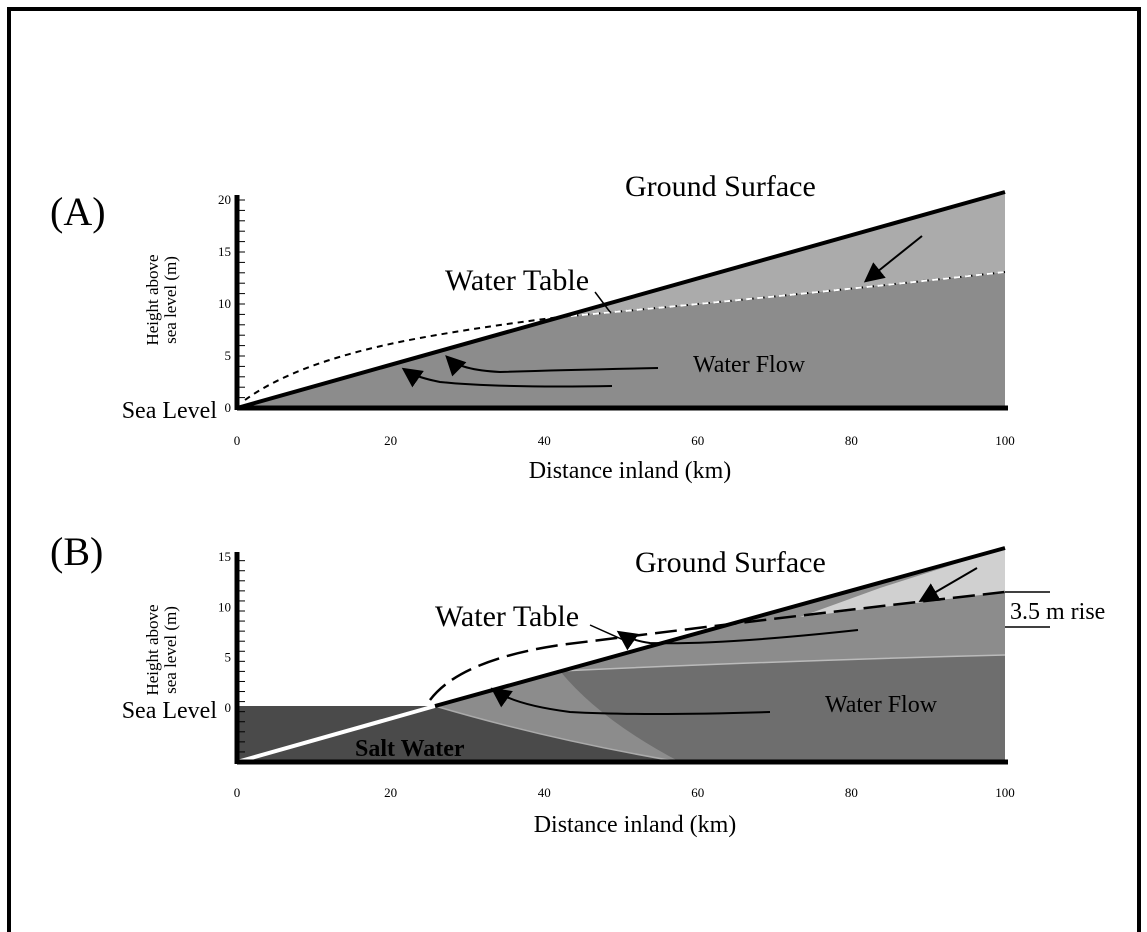 The width and height of the screenshot is (1147, 932). What do you see at coordinates (410, 749) in the screenshot?
I see `salt-water-label: Salt Water` at bounding box center [410, 749].